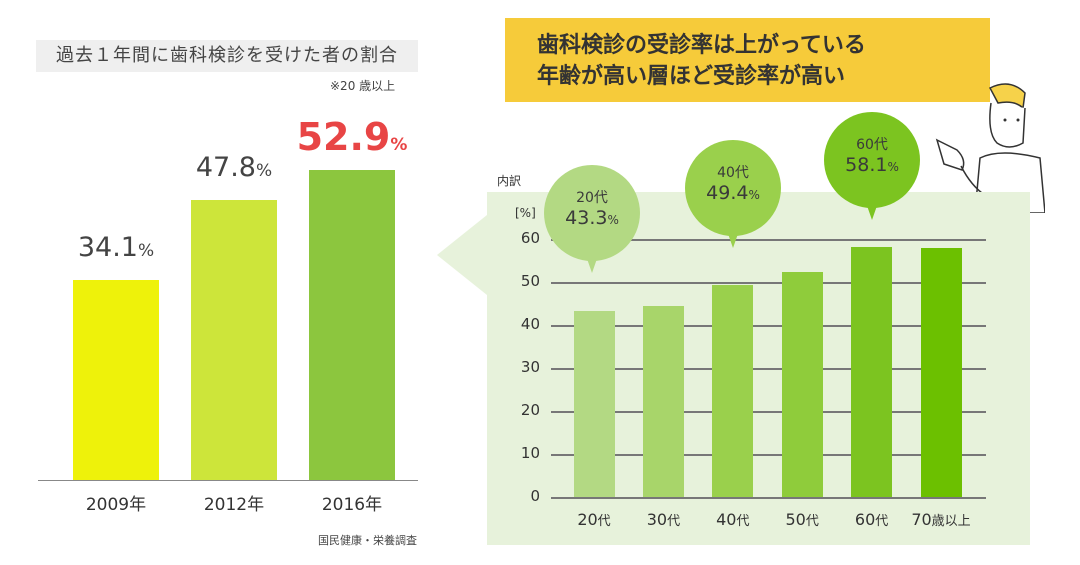  Describe the element at coordinates (663, 519) in the screenshot. I see `x-category-label: 30代` at that location.